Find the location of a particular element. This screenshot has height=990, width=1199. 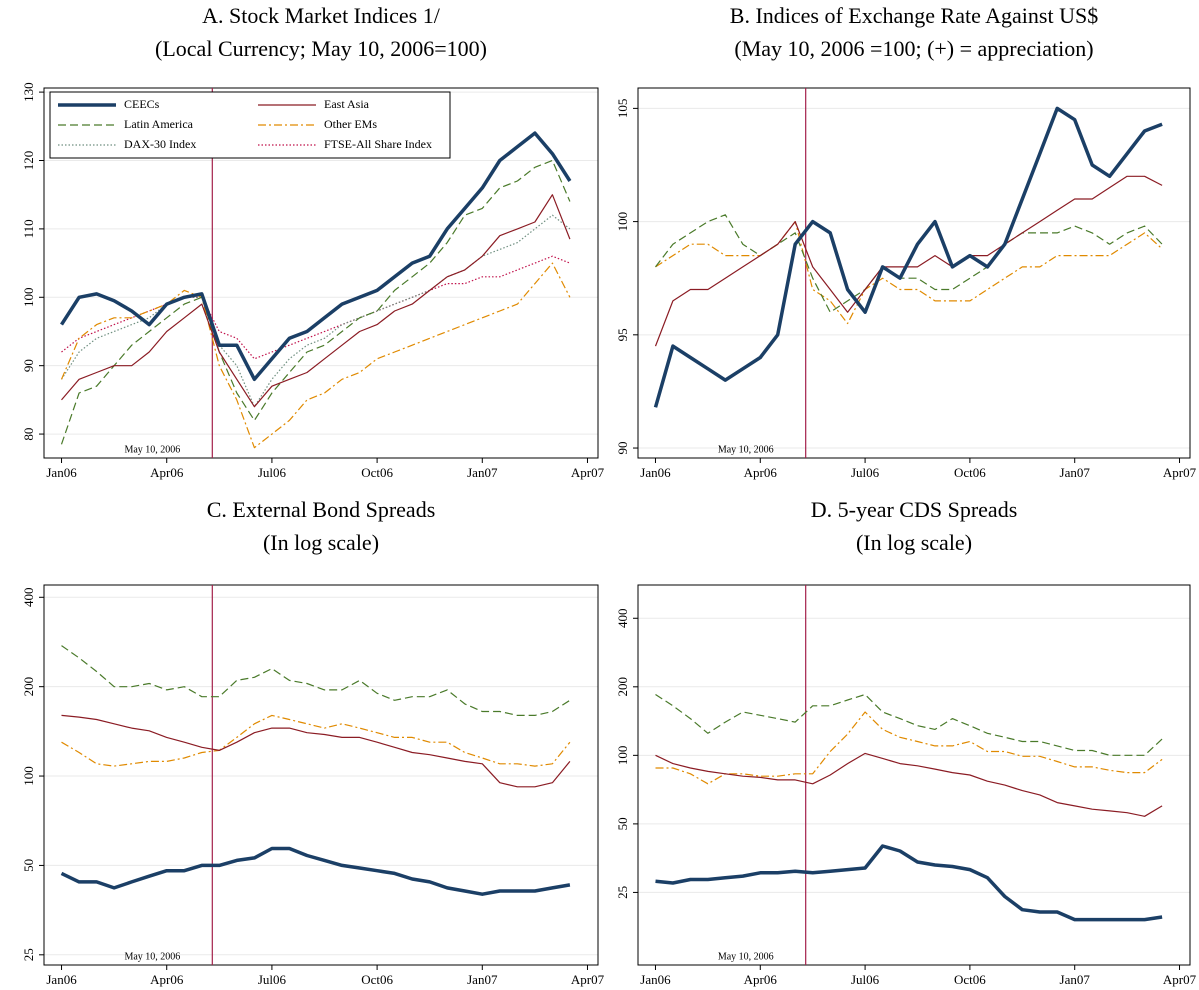

legend-label: DAX-30 Index is located at coordinates (160, 144).